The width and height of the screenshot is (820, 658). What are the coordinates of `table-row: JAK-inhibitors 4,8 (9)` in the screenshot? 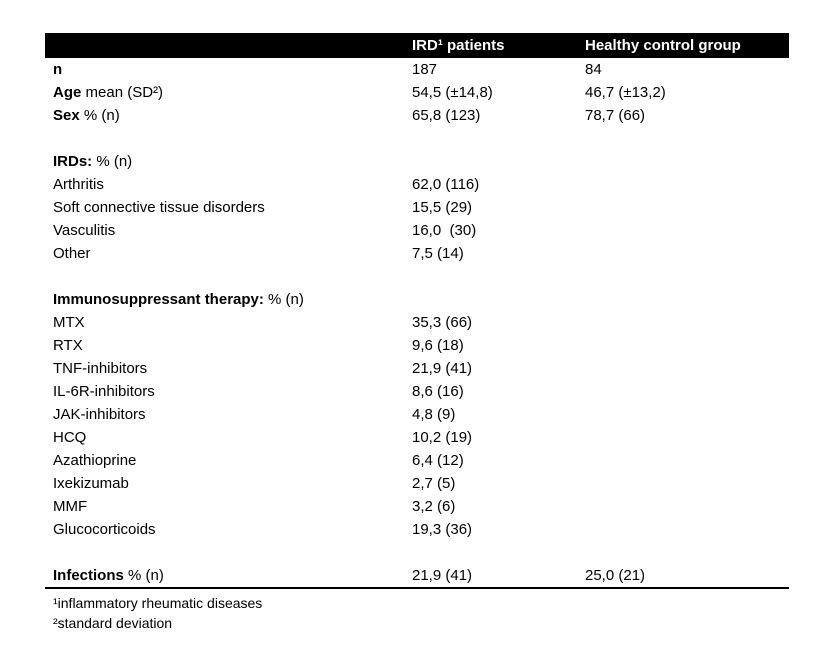 It's located at (417, 414).